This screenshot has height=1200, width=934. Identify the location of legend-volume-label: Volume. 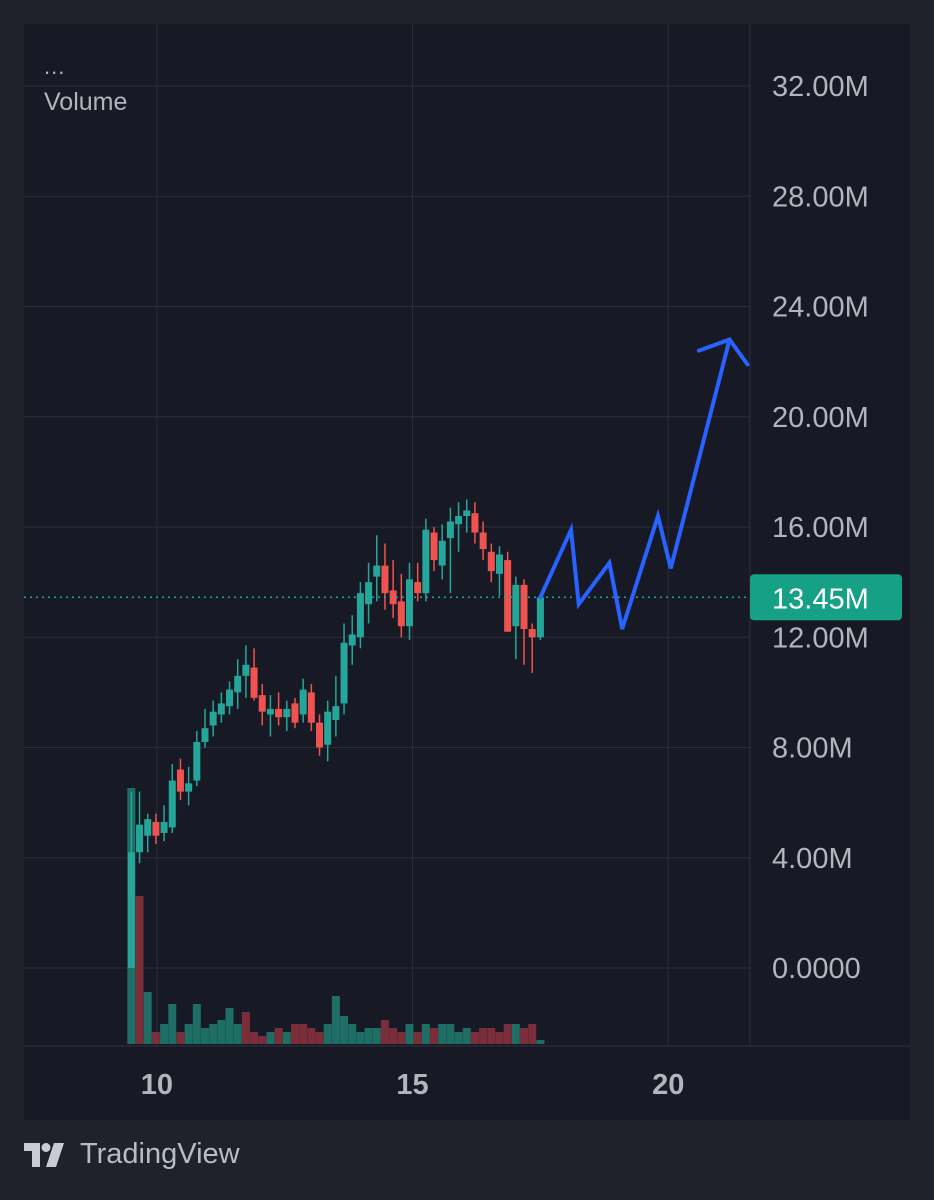
(86, 102).